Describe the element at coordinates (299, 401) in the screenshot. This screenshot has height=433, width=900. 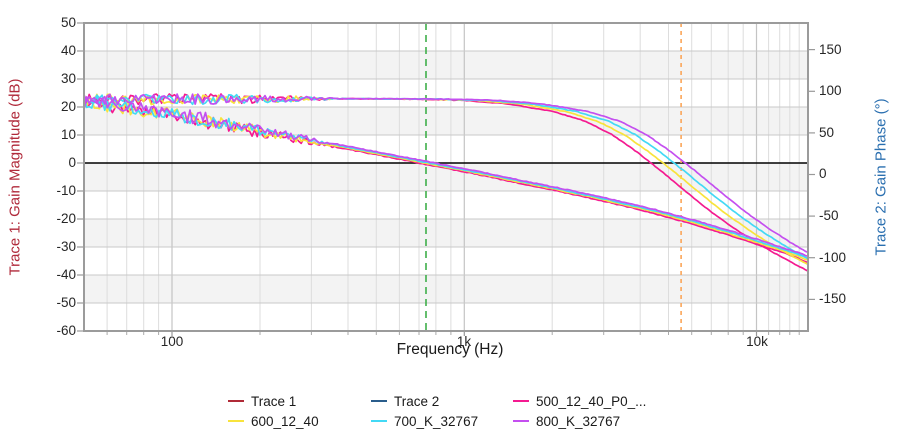
I see `legend-item-trace1: Trace 1` at that location.